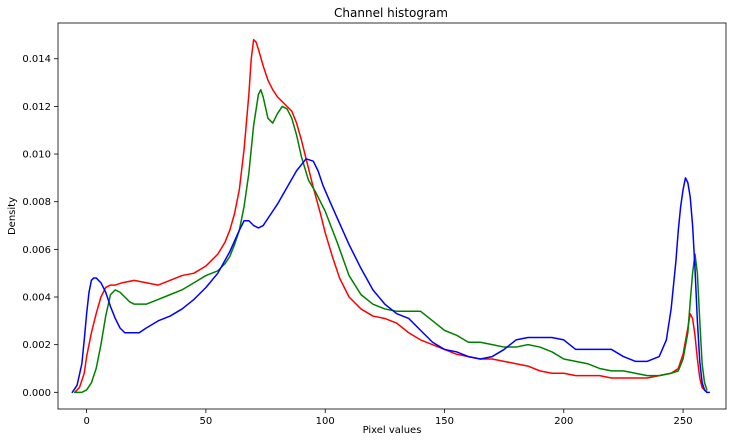 Image resolution: width=733 pixels, height=441 pixels. Describe the element at coordinates (36, 59) in the screenshot. I see `y-tick-label: 0.014` at that location.